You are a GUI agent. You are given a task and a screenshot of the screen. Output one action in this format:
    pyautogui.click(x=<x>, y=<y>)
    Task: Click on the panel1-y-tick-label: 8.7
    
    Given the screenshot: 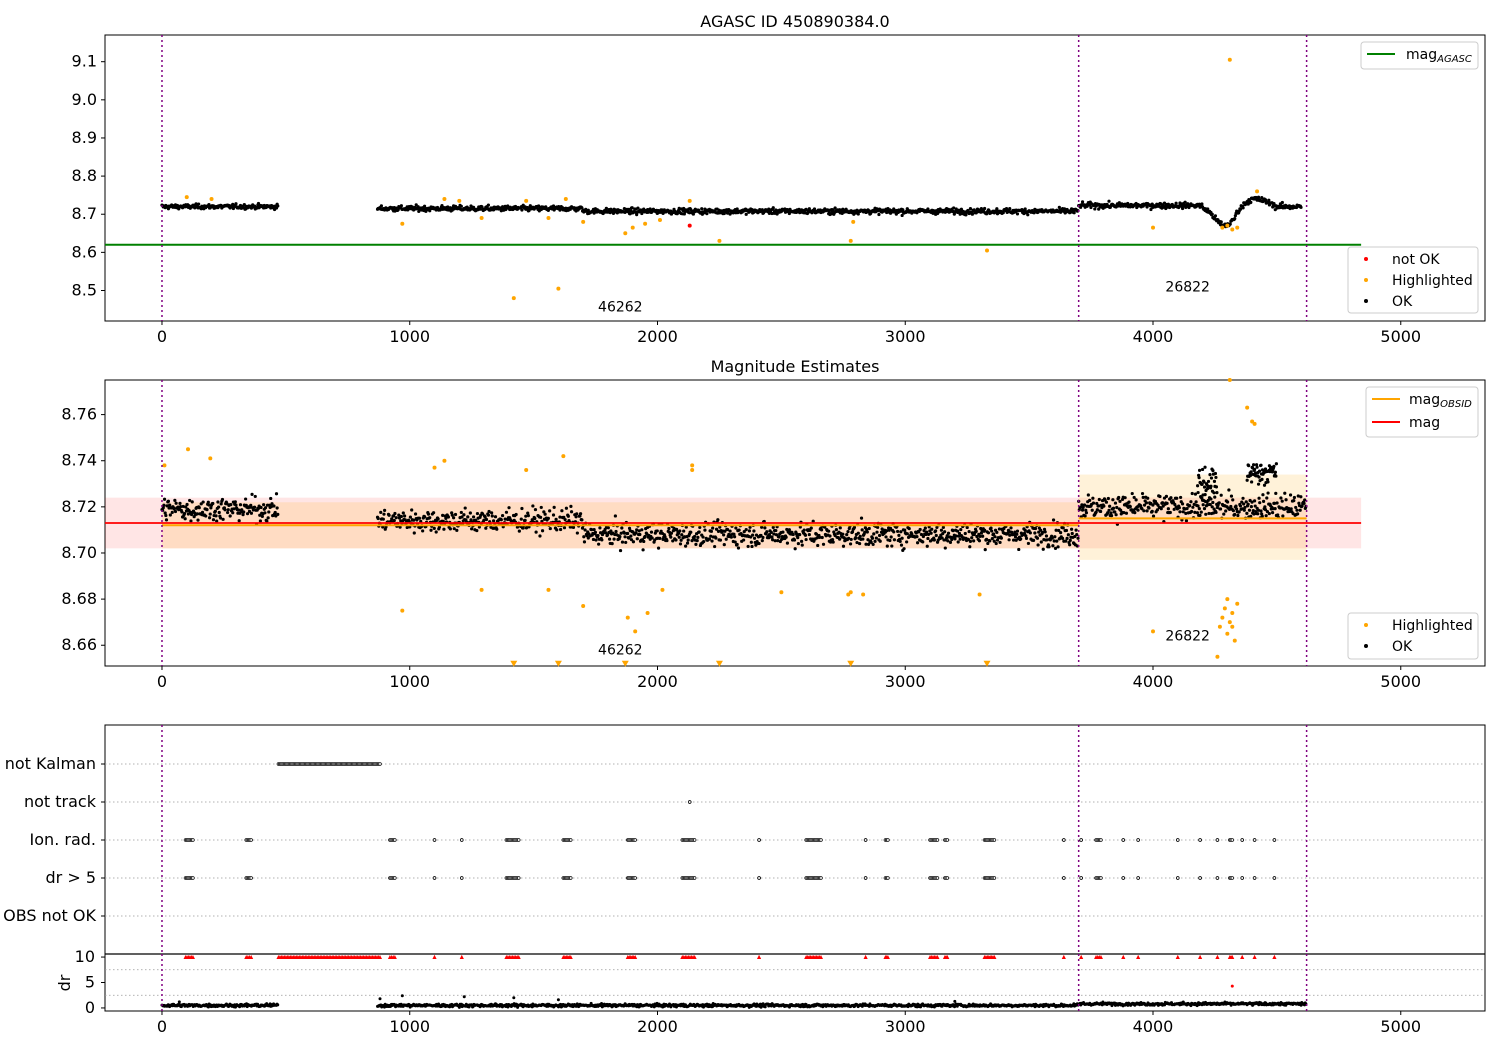 What is the action you would take?
    pyautogui.click(x=84, y=213)
    